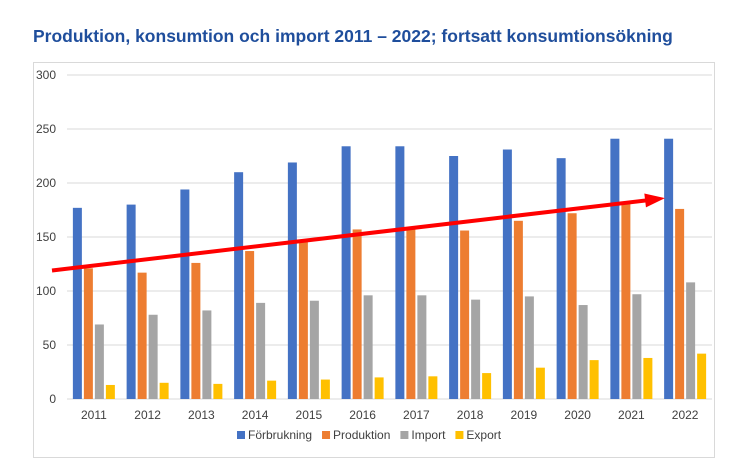 The image size is (746, 474). What do you see at coordinates (691, 340) in the screenshot?
I see `bar-import-2022` at bounding box center [691, 340].